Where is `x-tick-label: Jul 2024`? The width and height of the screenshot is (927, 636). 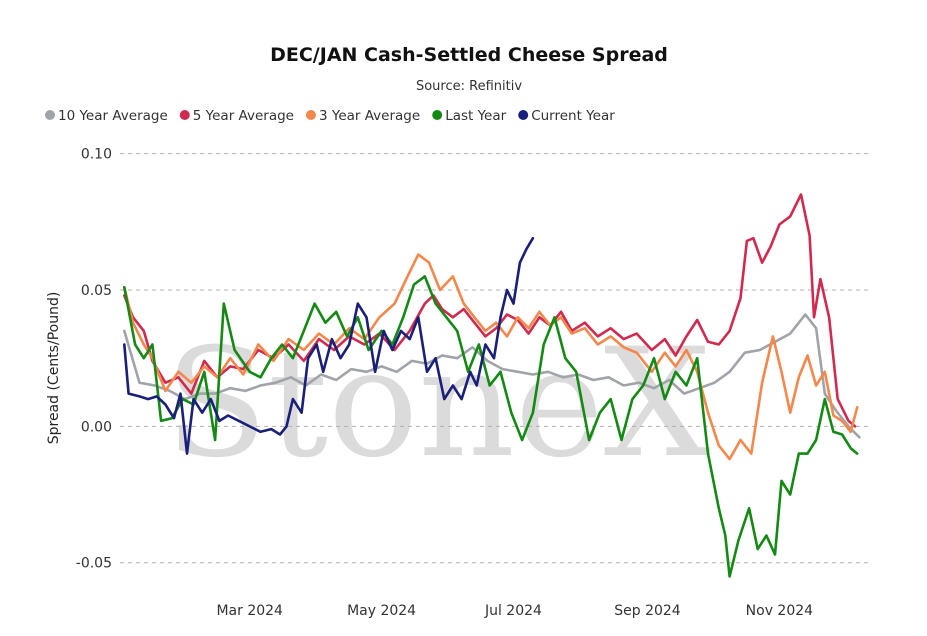 x-tick-label: Jul 2024 is located at coordinates (513, 611).